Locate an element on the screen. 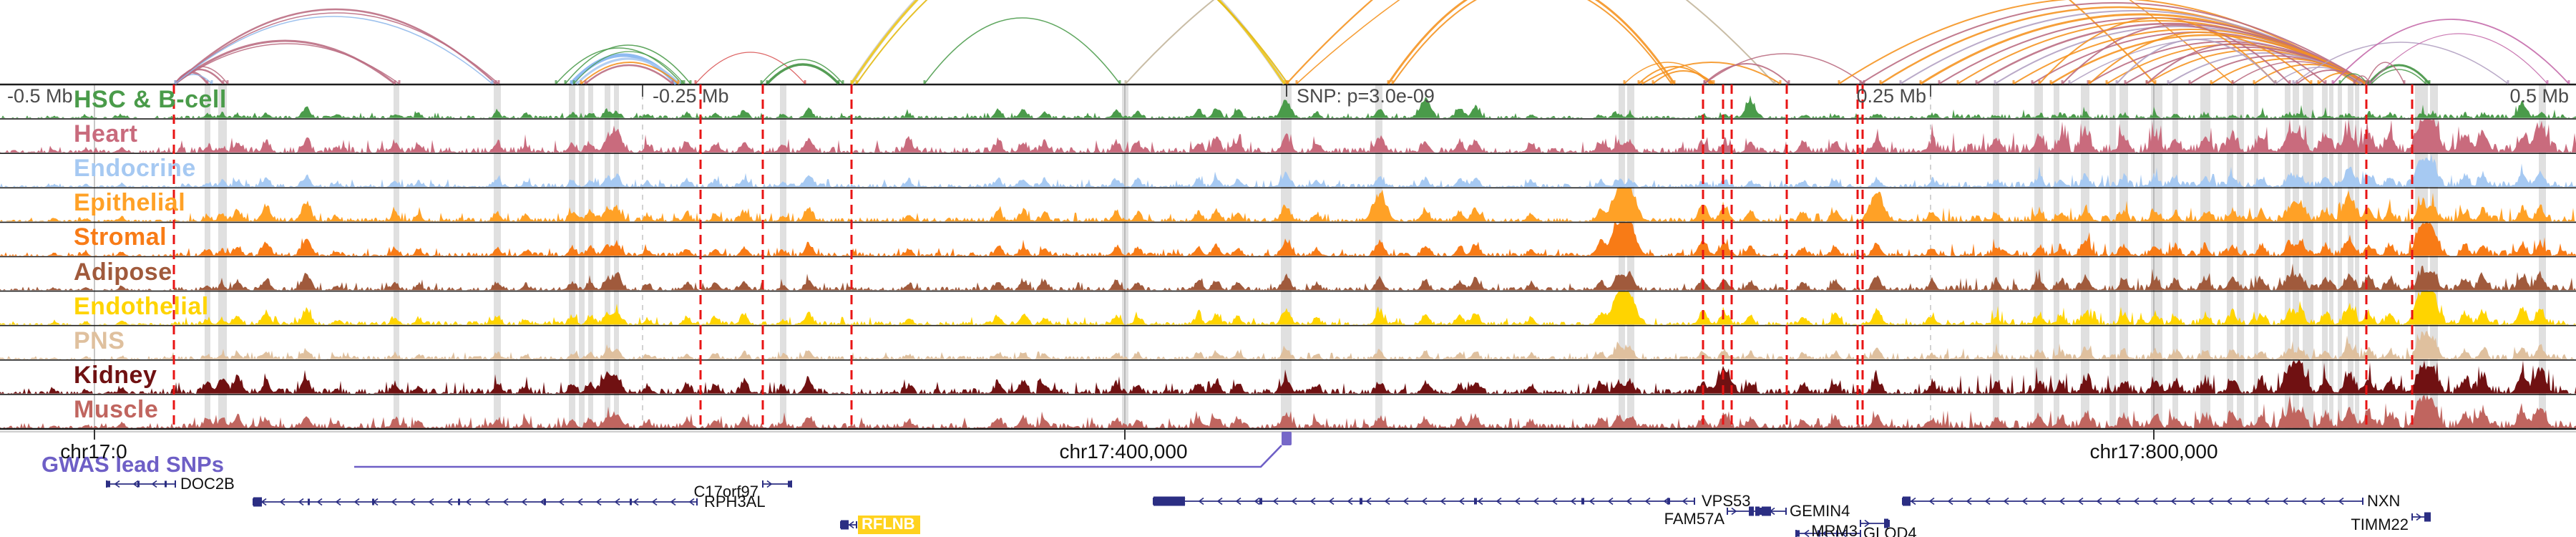 This screenshot has height=537, width=2576. gene-c17orf97 is located at coordinates (777, 484).